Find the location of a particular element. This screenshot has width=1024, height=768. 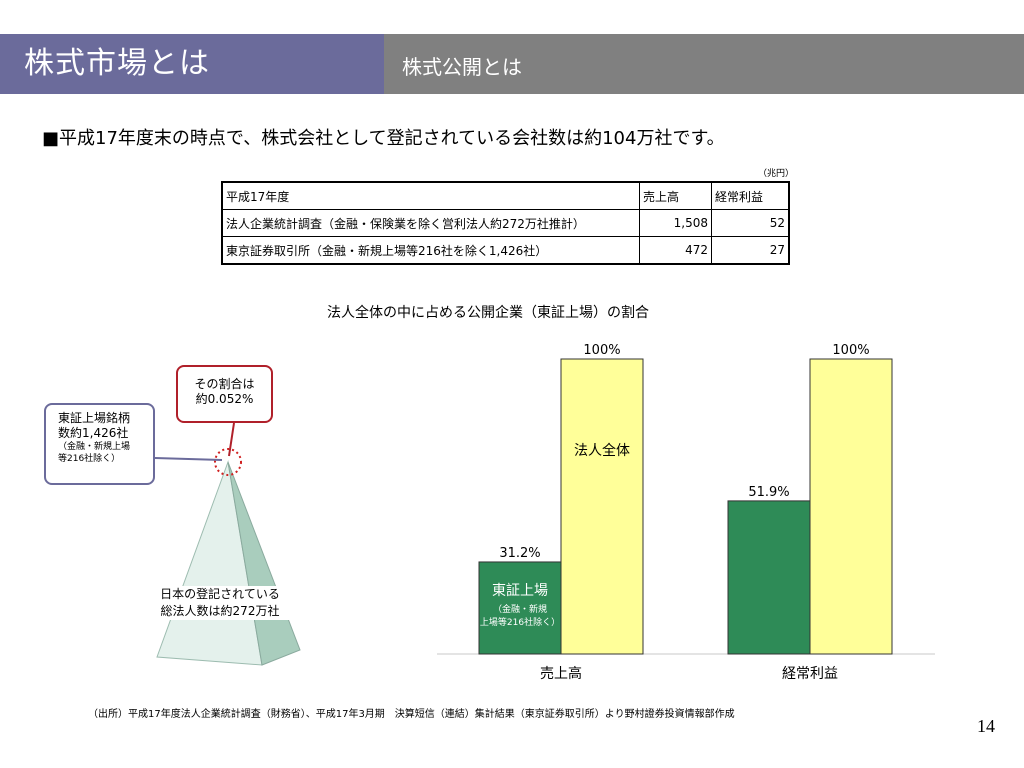

table-unit: （兆円） is located at coordinates (776, 174).